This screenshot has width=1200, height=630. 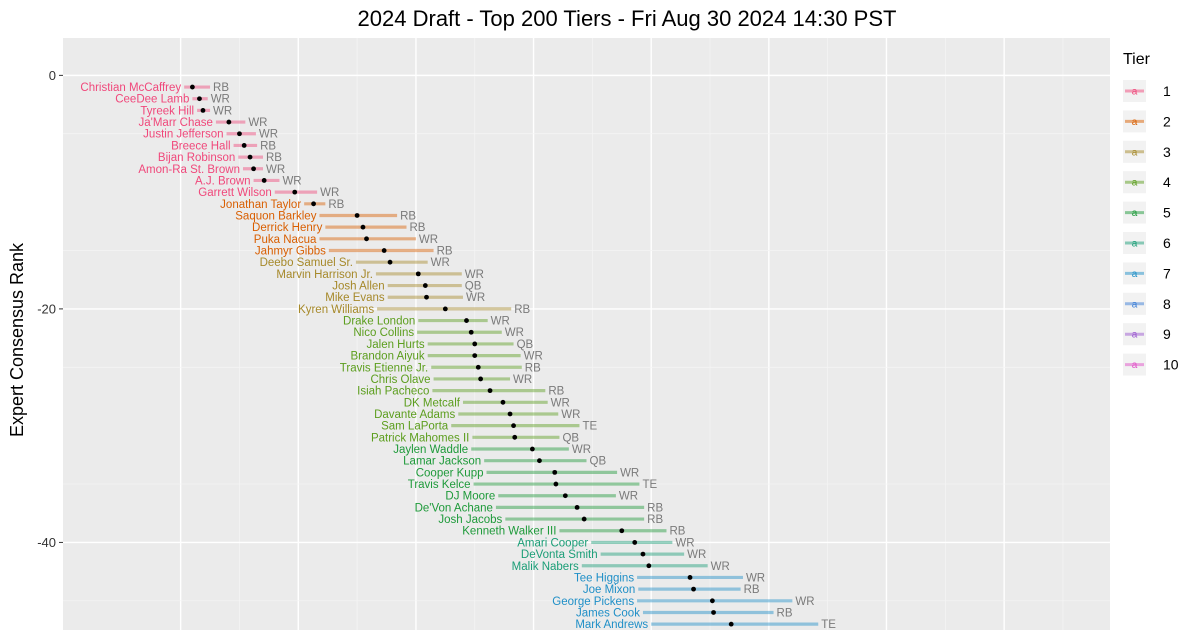 What do you see at coordinates (306, 263) in the screenshot?
I see `player-name-label: Deebo Samuel Sr.` at bounding box center [306, 263].